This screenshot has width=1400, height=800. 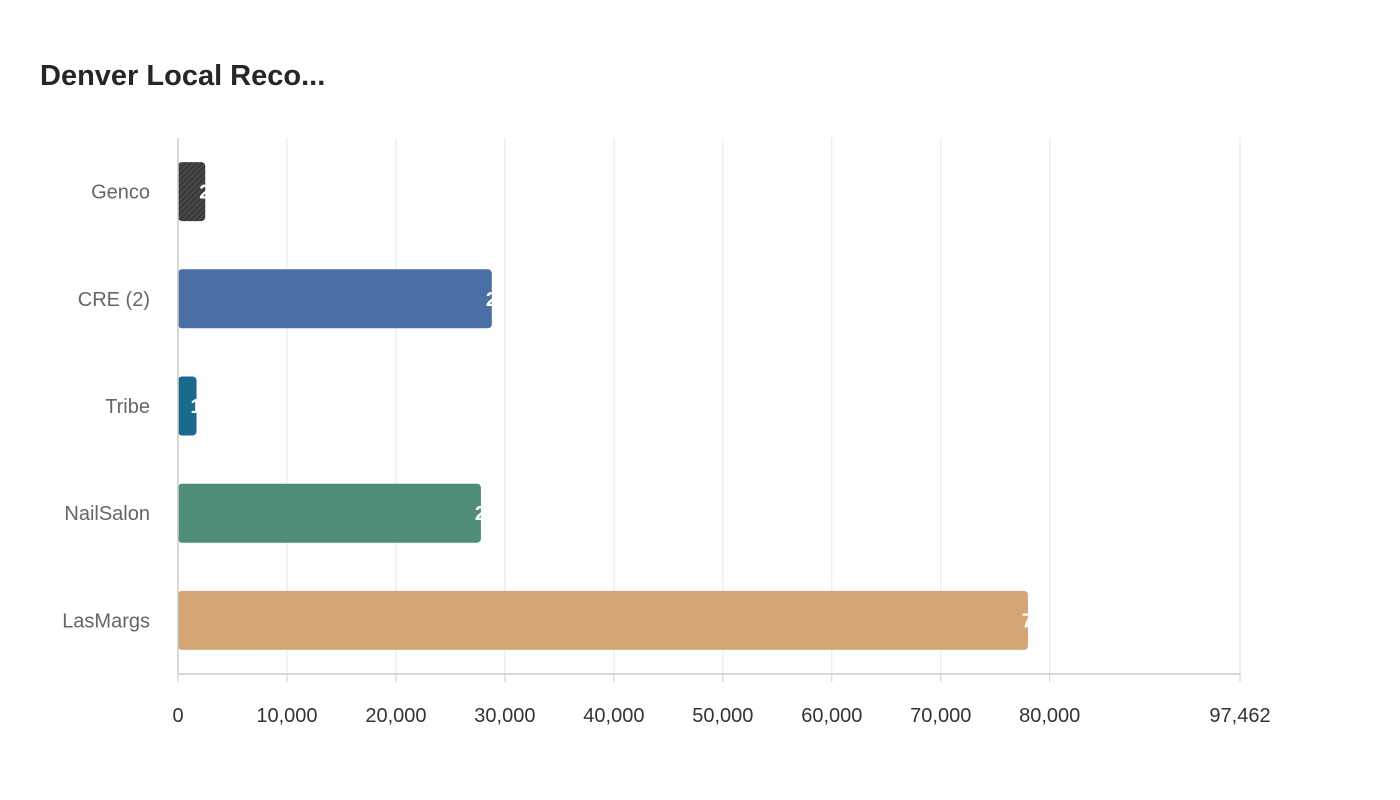 What do you see at coordinates (613, 716) in the screenshot?
I see `x-tick-label: 40,000` at bounding box center [613, 716].